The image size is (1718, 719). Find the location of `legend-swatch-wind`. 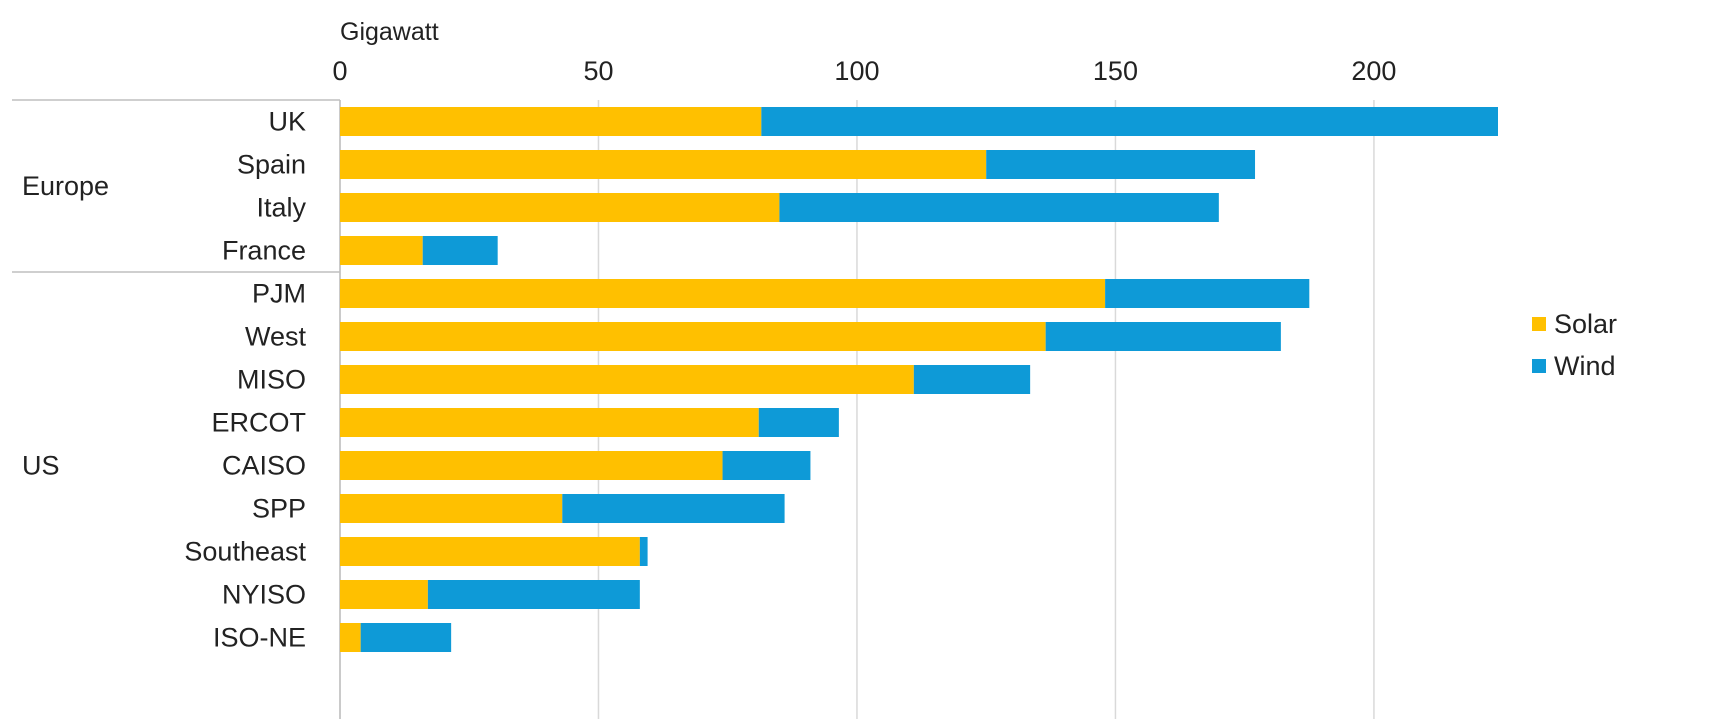

legend-swatch-wind is located at coordinates (1539, 366).